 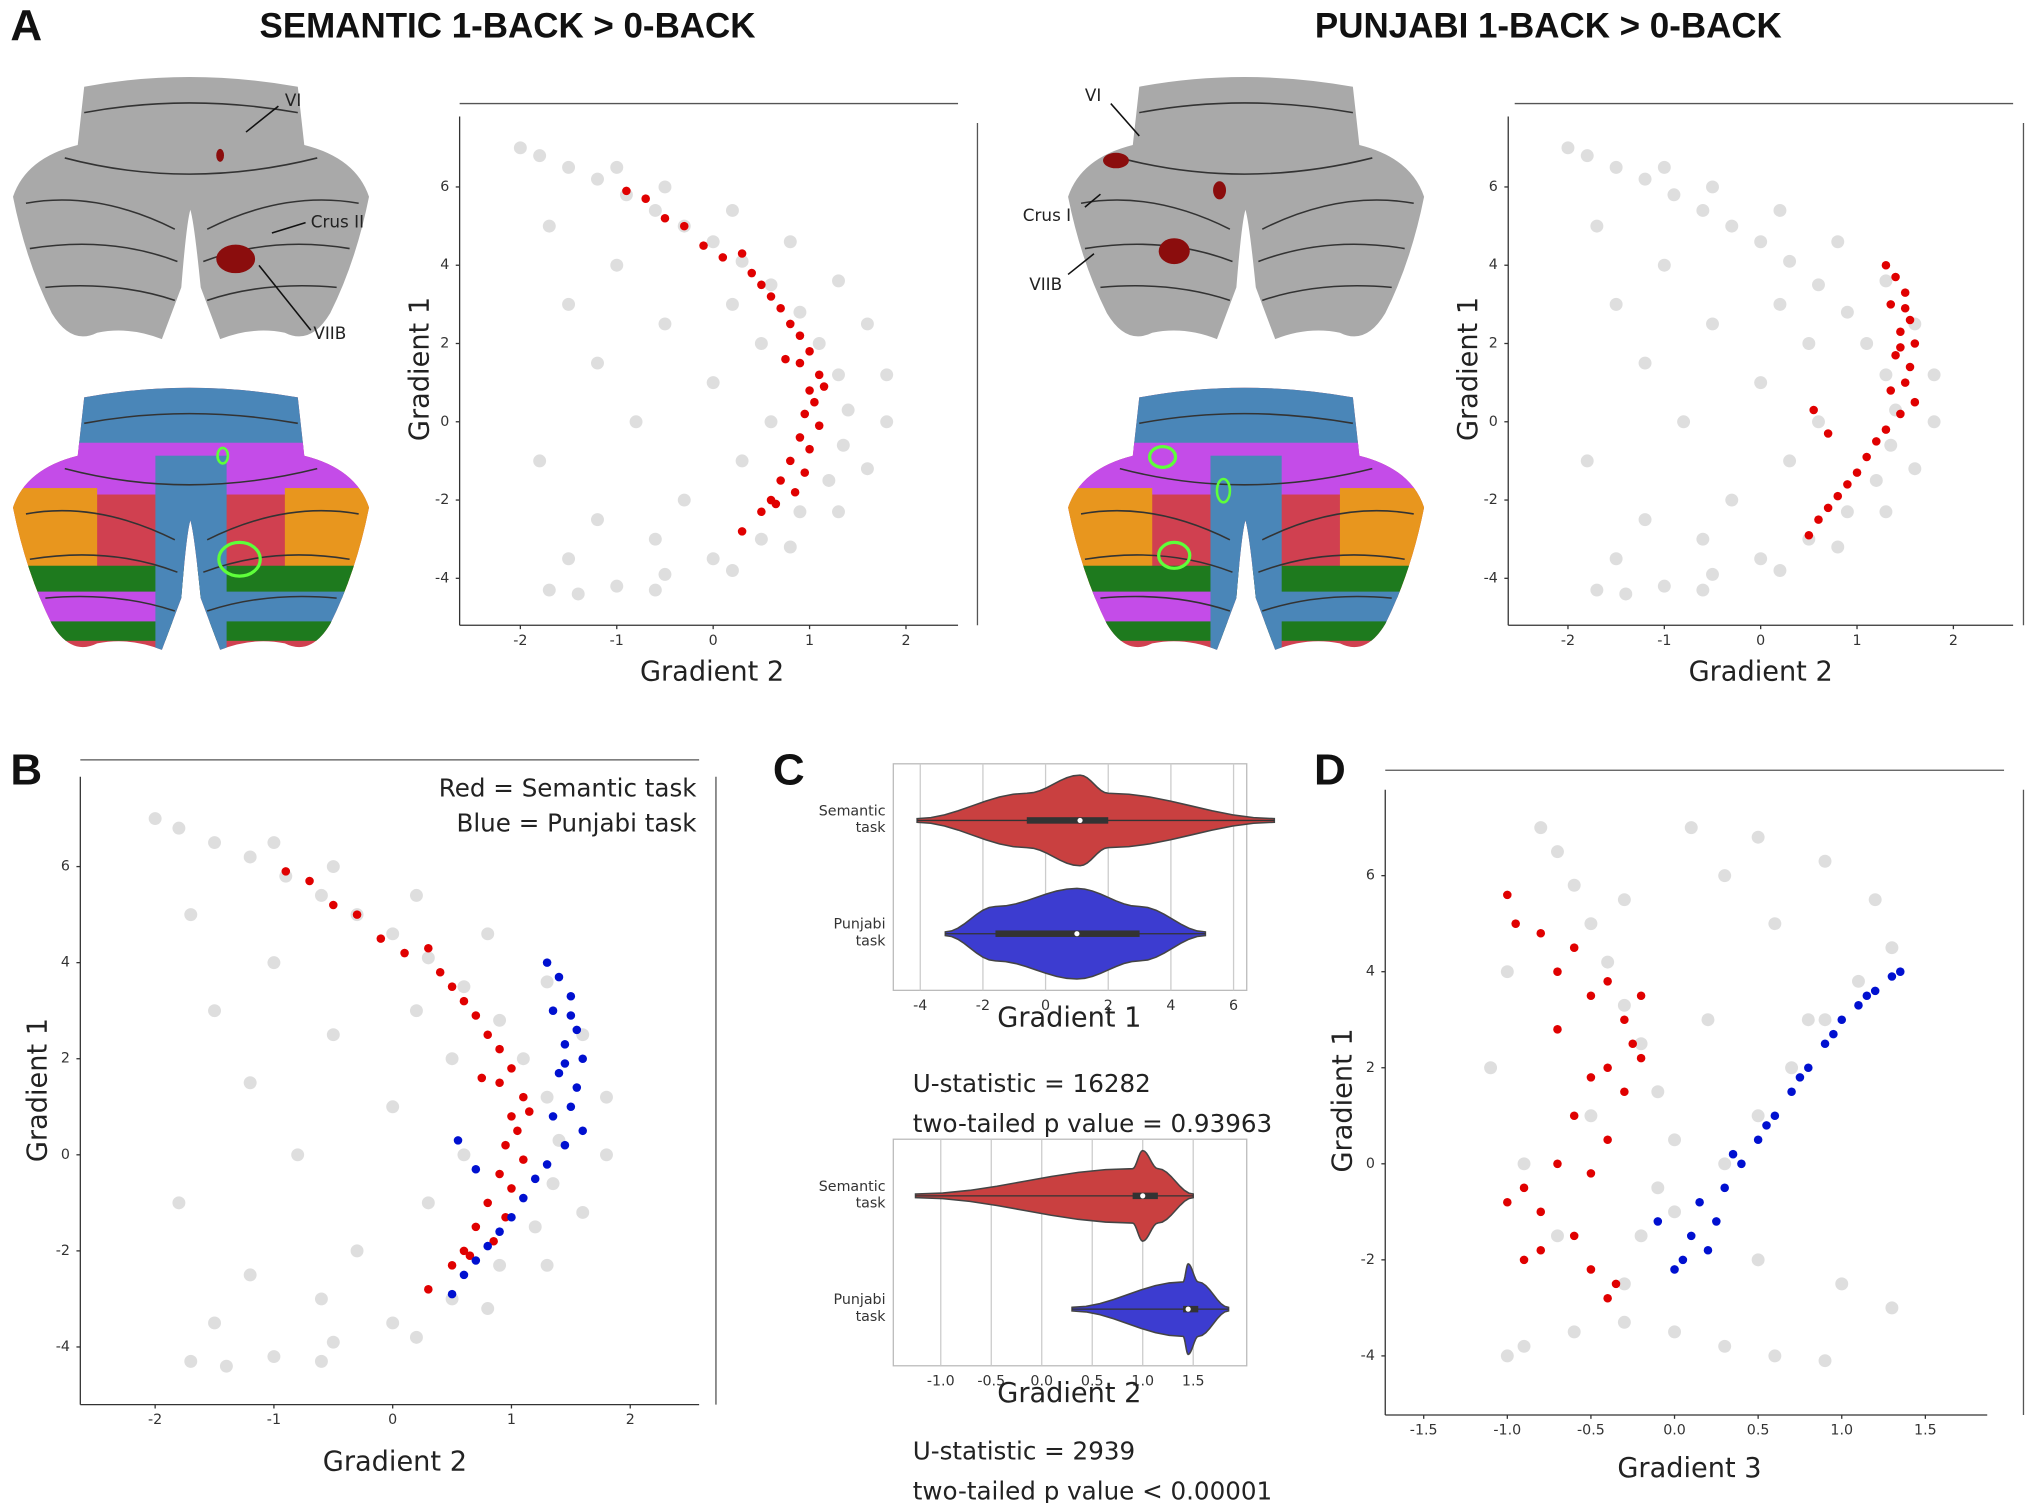 I want to click on x-tick-label: -0.5, so click(x=1591, y=1431).